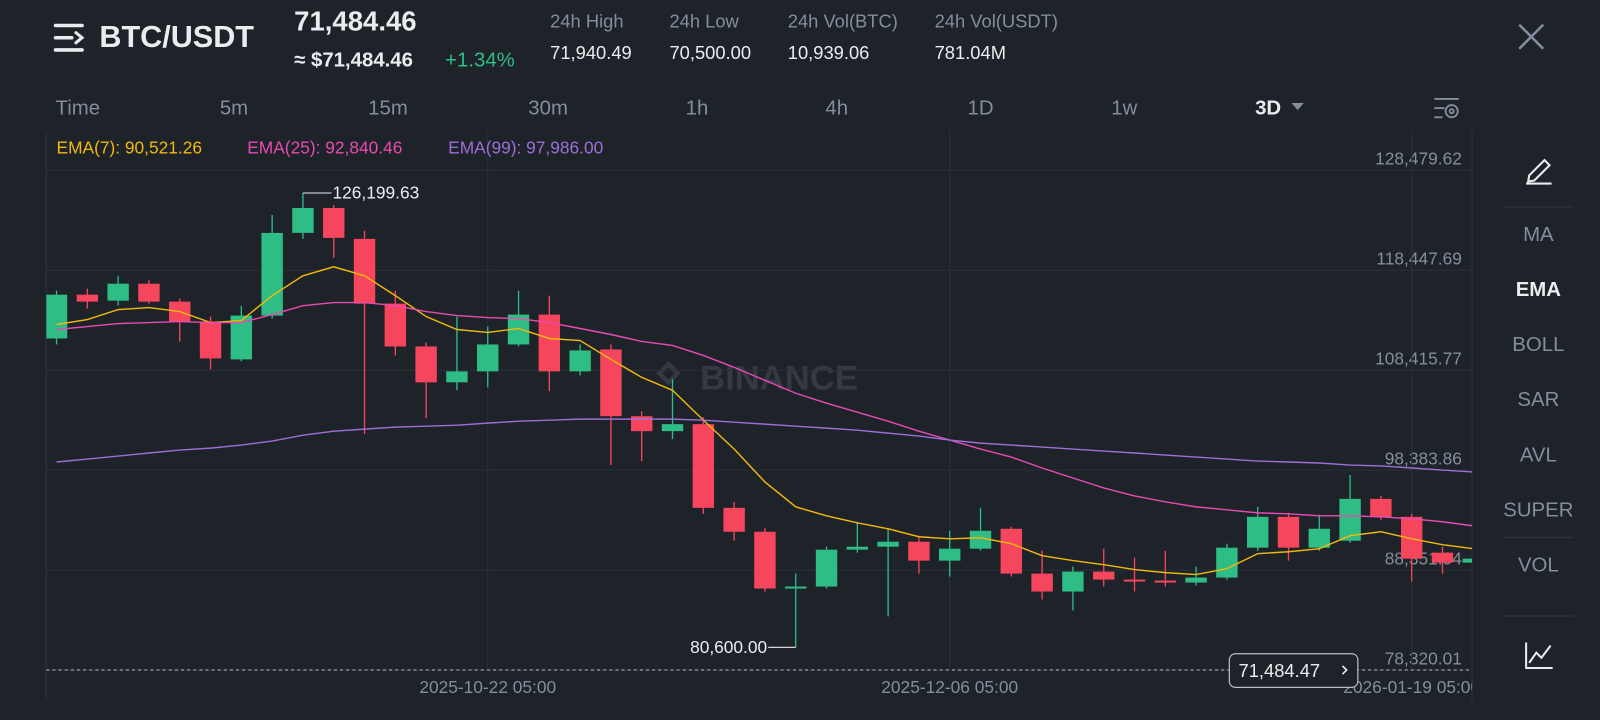 The height and width of the screenshot is (720, 1600). I want to click on indicator-tab: SUPER, so click(1538, 510).